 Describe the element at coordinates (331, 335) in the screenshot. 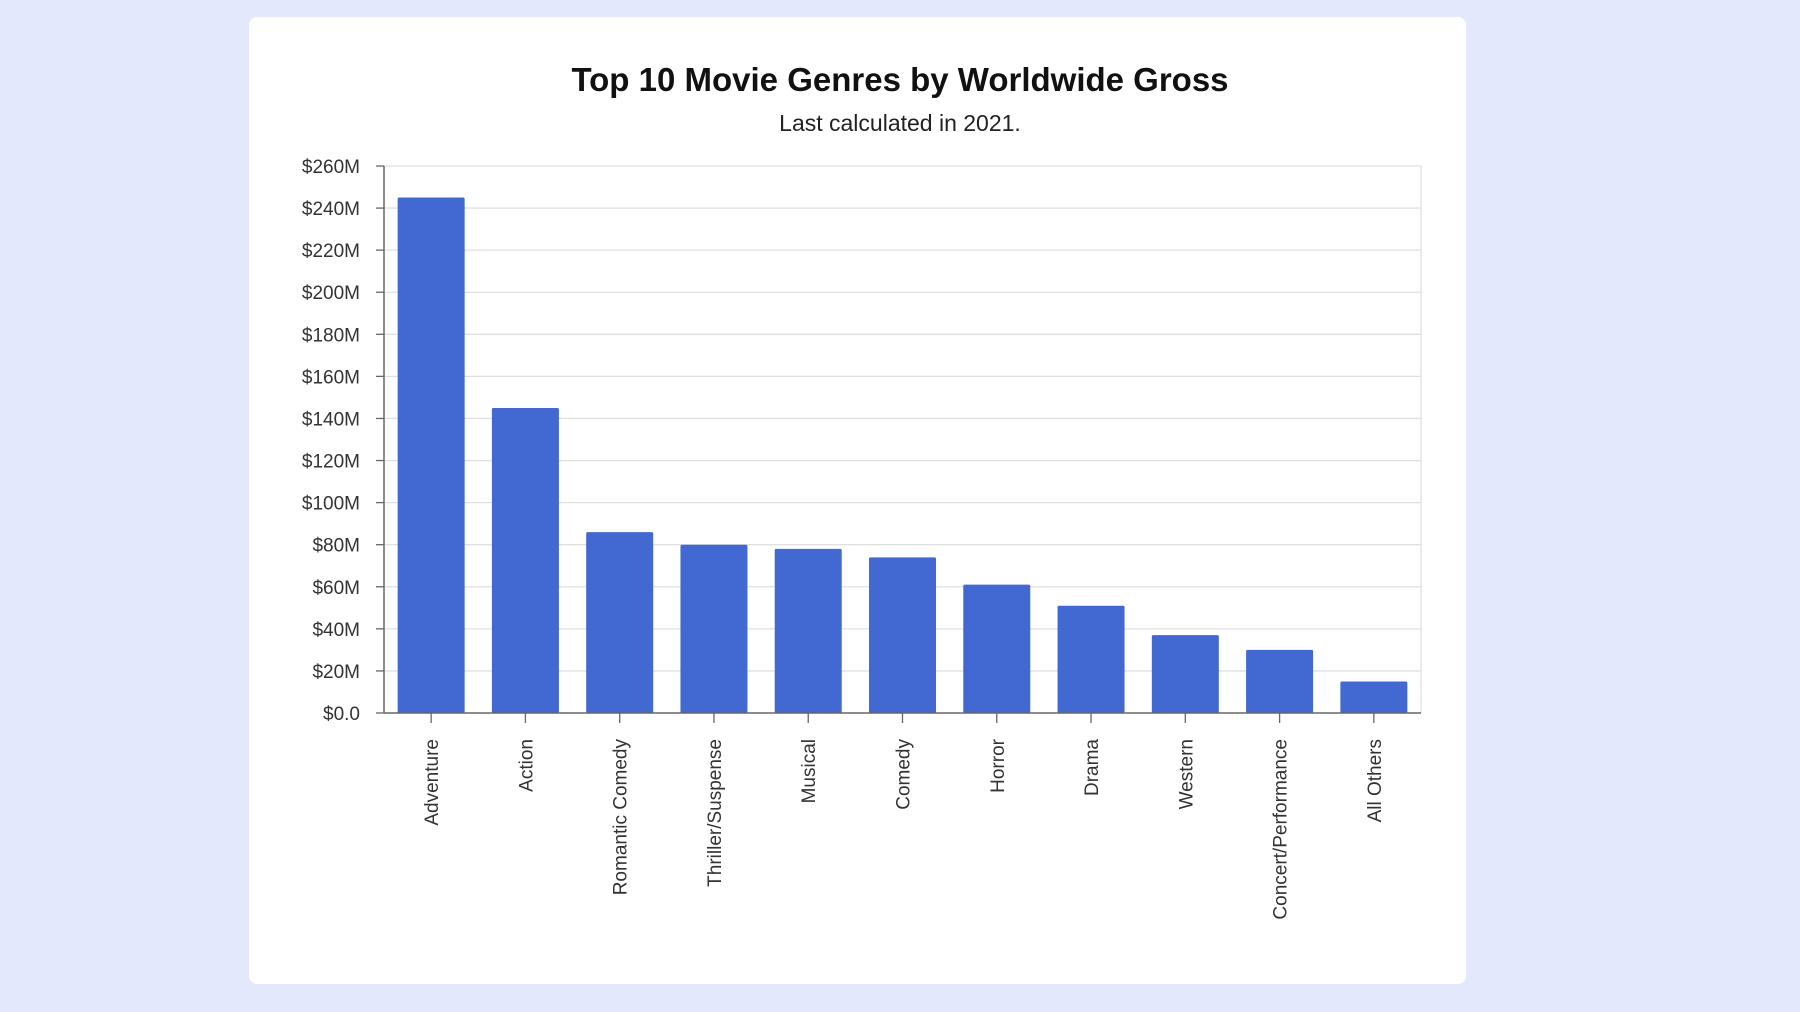

I see `y-tick-label: $180M` at that location.